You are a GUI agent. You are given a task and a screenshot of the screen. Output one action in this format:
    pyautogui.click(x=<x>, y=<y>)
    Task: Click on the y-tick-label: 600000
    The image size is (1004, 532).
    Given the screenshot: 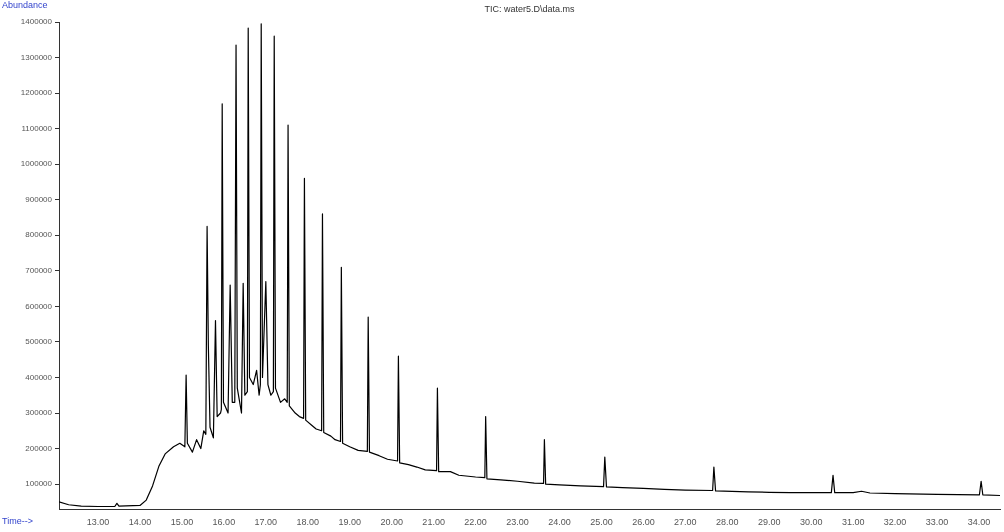 What is the action you would take?
    pyautogui.click(x=39, y=306)
    